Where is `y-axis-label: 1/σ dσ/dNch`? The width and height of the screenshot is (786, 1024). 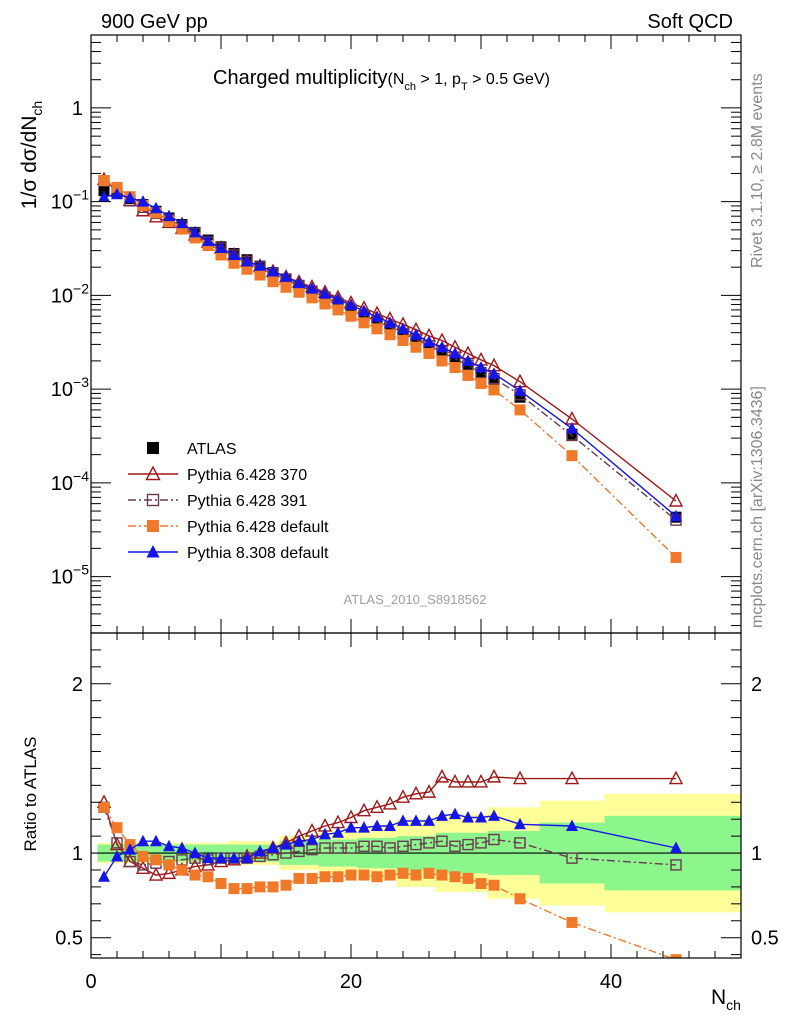
y-axis-label: 1/σ dσ/dNch is located at coordinates (31, 155).